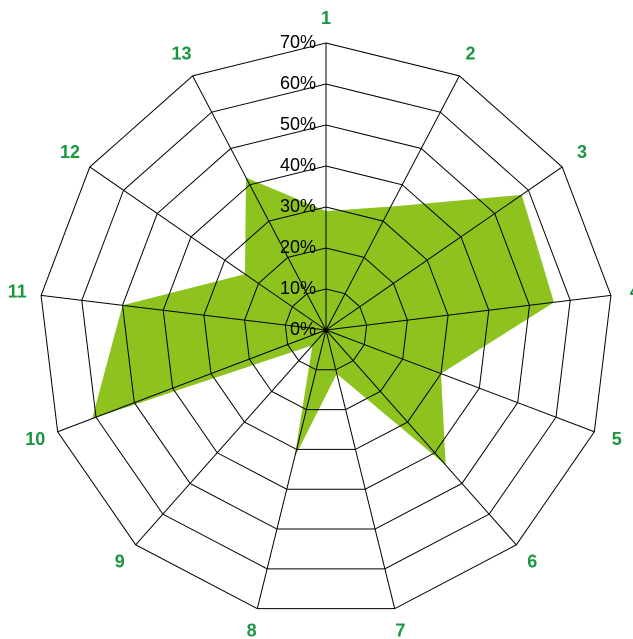 The width and height of the screenshot is (633, 639). What do you see at coordinates (181, 53) in the screenshot?
I see `category-label: 13` at bounding box center [181, 53].